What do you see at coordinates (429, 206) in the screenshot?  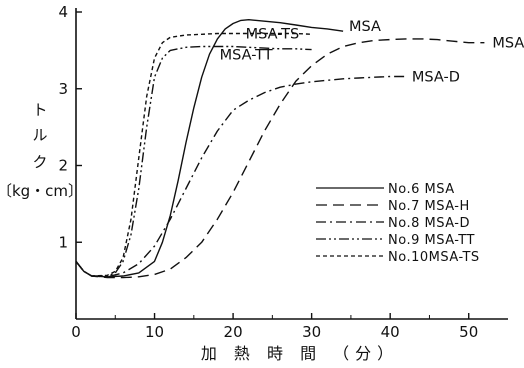 I see `legend-entry: No.7 MSA-H` at bounding box center [429, 206].